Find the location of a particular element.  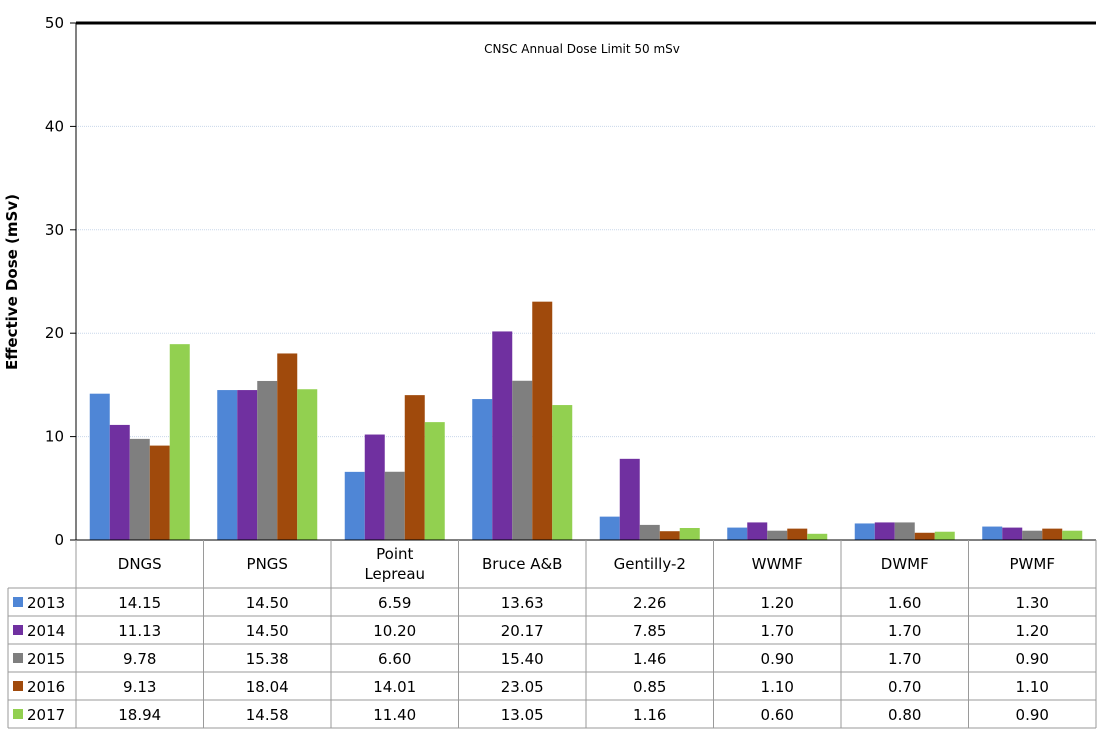

data-label: 18.94 is located at coordinates (139, 715).